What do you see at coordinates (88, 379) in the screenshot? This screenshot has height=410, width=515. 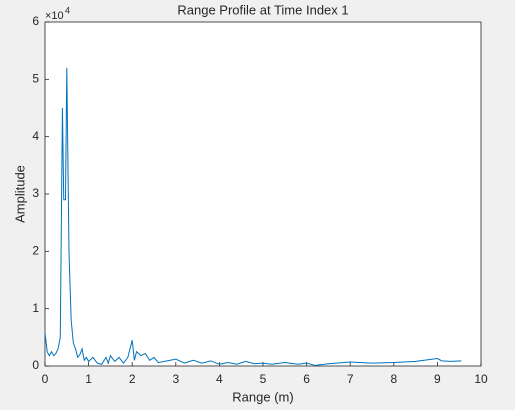 I see `x-tick-label: 1` at bounding box center [88, 379].